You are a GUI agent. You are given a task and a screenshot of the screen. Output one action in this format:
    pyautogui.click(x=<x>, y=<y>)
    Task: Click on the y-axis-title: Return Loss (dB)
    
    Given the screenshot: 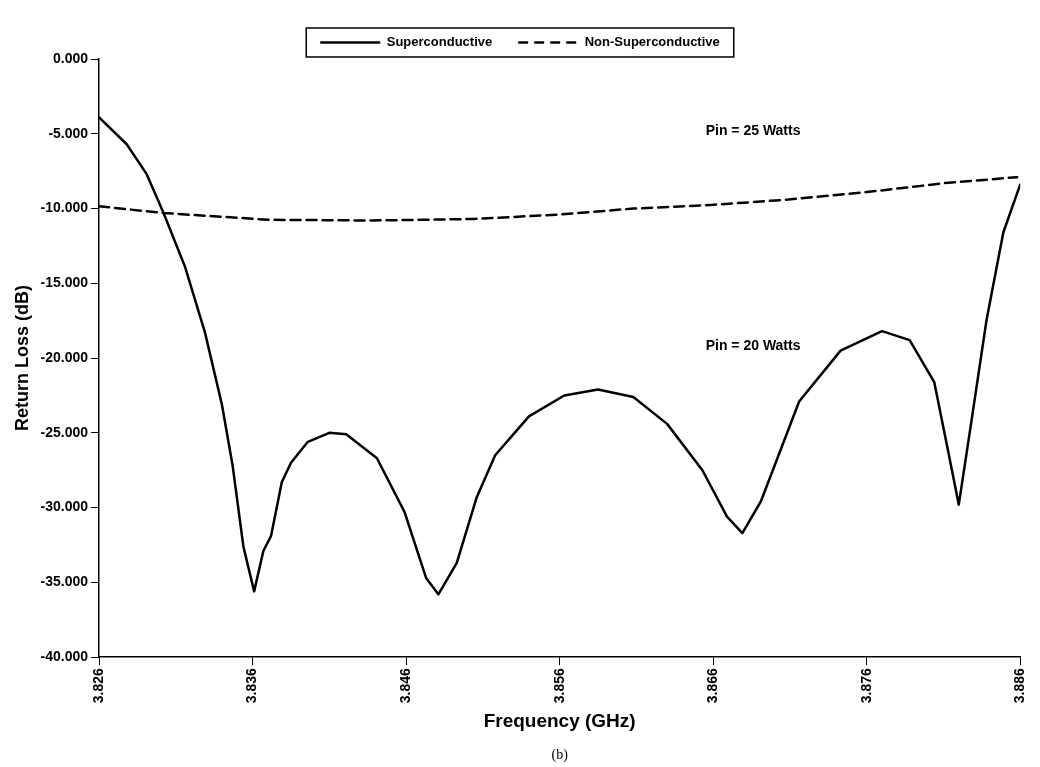 What is the action you would take?
    pyautogui.click(x=21, y=358)
    